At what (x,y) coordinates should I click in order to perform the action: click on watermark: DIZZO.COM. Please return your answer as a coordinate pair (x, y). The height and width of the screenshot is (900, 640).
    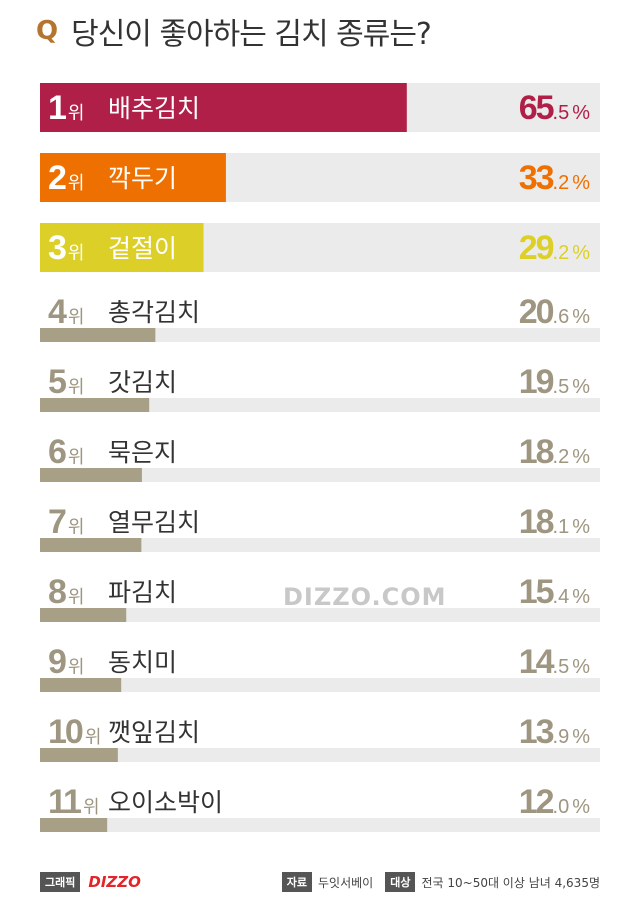
    Looking at the image, I should click on (365, 597).